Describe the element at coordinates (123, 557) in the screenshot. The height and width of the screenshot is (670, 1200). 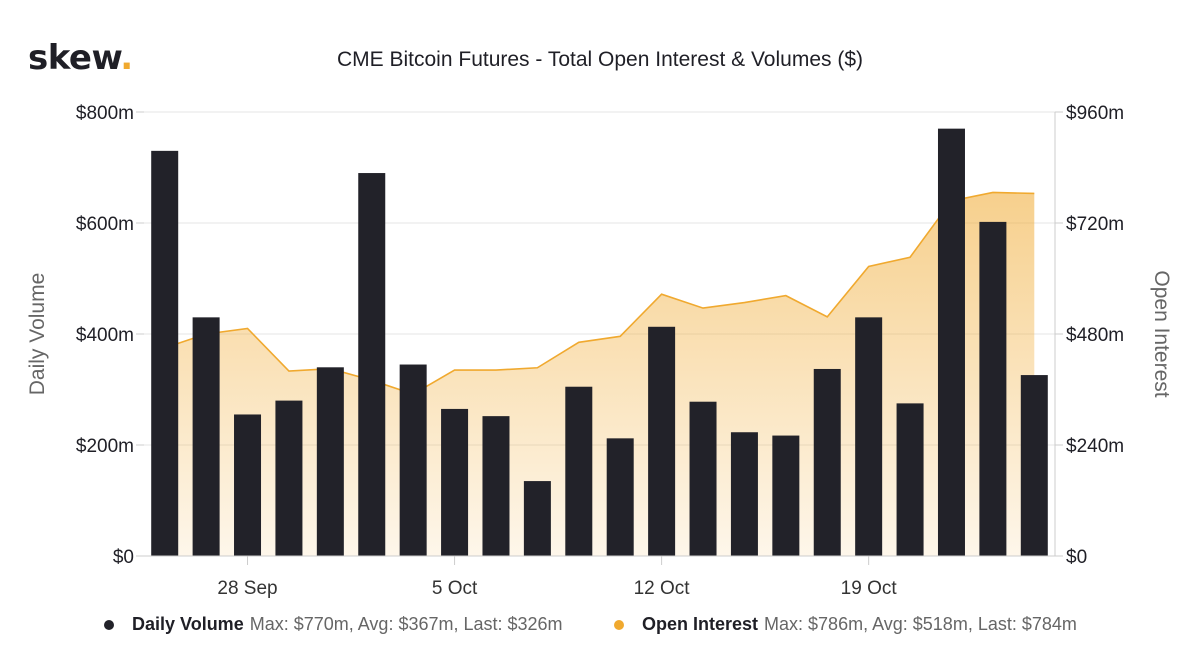
I see `y-left-tick-label: $0` at that location.